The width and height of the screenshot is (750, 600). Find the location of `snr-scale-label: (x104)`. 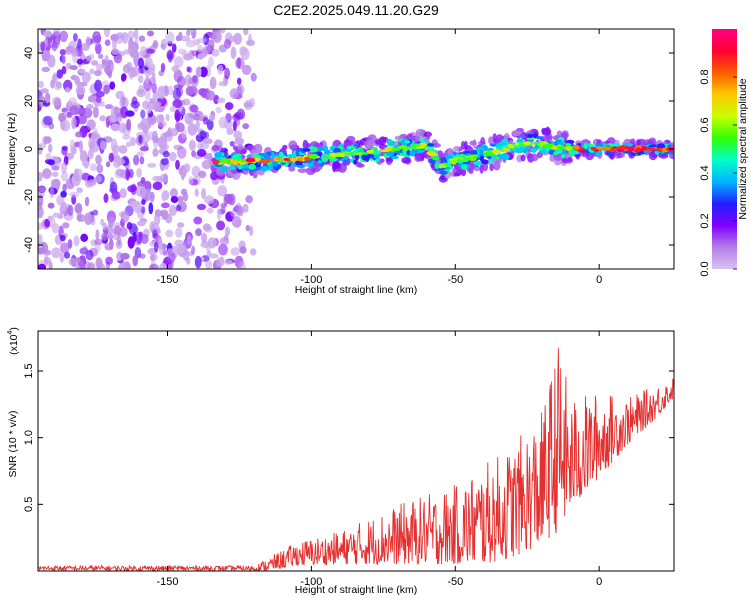

snr-scale-label: (x104) is located at coordinates (13, 341).